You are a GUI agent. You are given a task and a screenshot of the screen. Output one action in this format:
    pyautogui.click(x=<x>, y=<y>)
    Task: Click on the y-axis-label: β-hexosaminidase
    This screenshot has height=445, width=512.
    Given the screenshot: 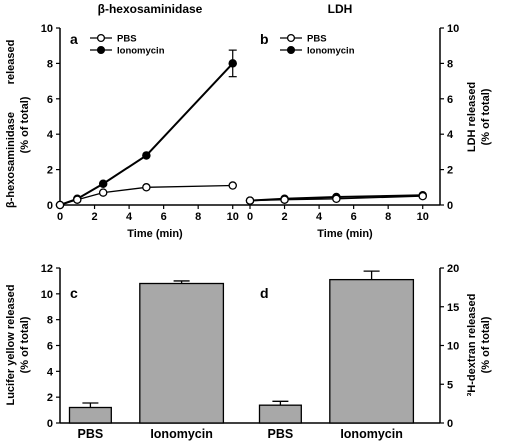 What is the action you would take?
    pyautogui.click(x=11, y=160)
    